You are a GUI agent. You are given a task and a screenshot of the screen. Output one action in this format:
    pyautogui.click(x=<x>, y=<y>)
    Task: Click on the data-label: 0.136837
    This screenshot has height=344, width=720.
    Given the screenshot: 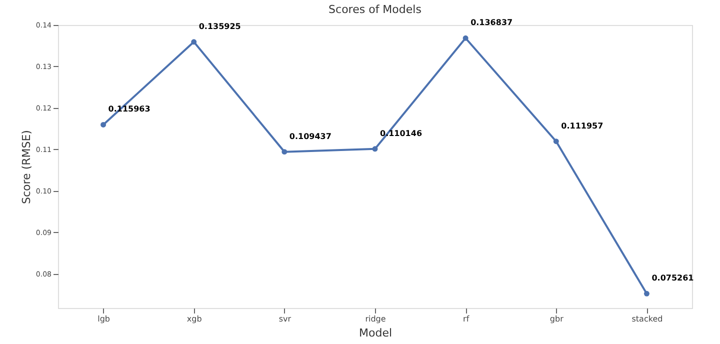 What is the action you would take?
    pyautogui.click(x=491, y=23)
    